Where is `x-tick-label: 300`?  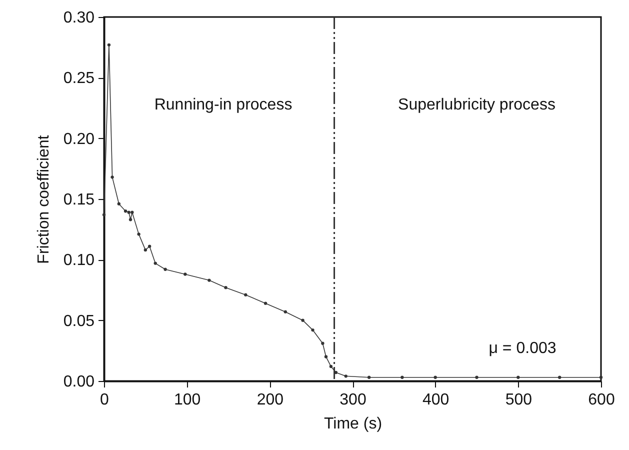 x-tick-label: 300 is located at coordinates (353, 400).